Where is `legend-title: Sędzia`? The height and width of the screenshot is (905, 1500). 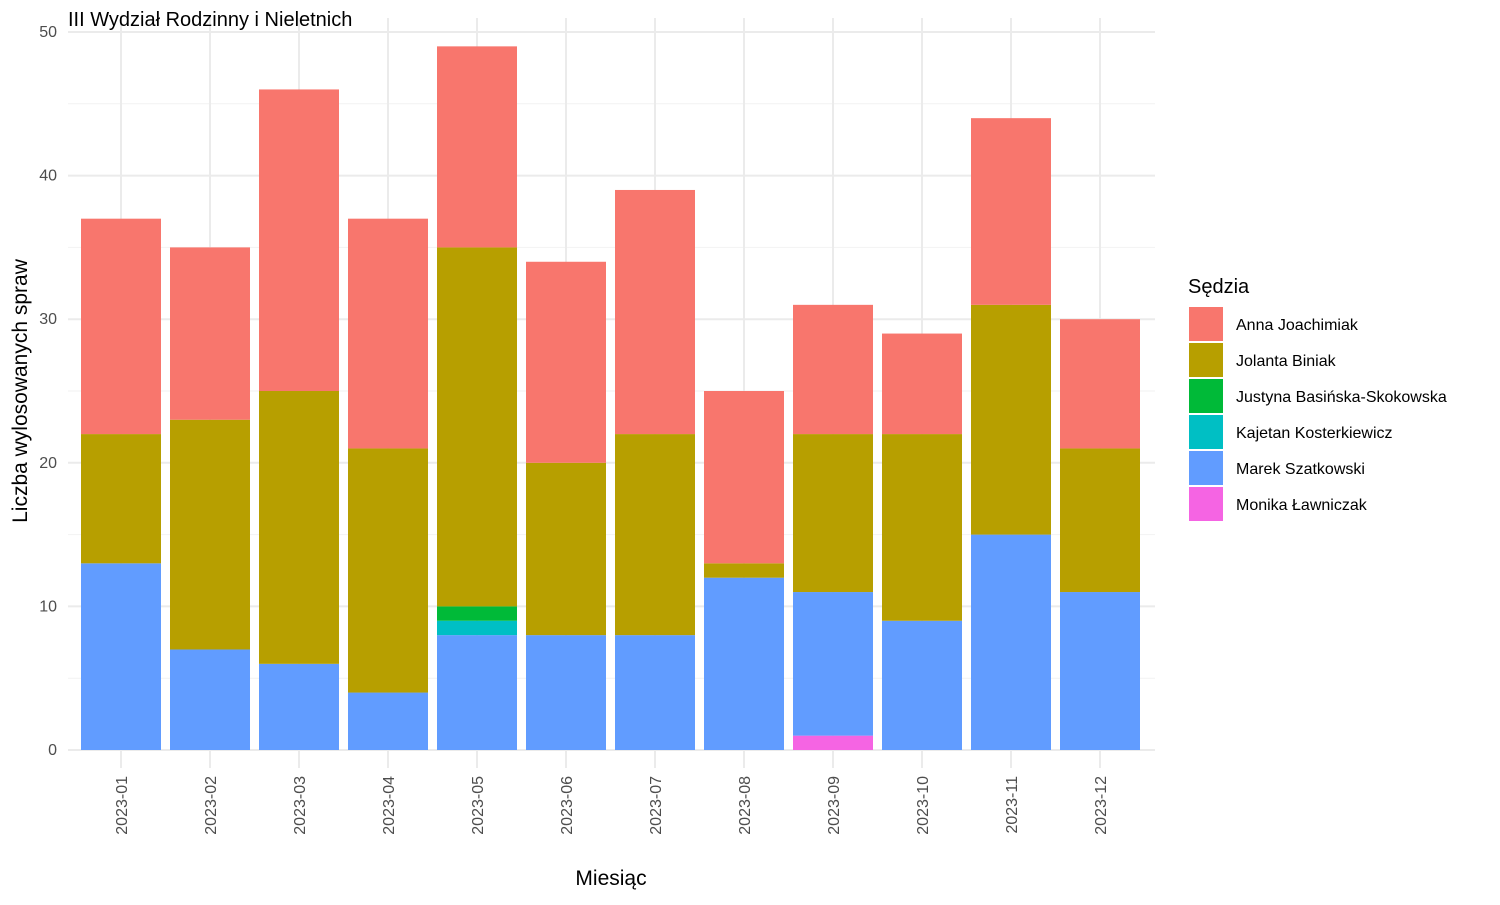 legend-title: Sędzia is located at coordinates (1219, 287).